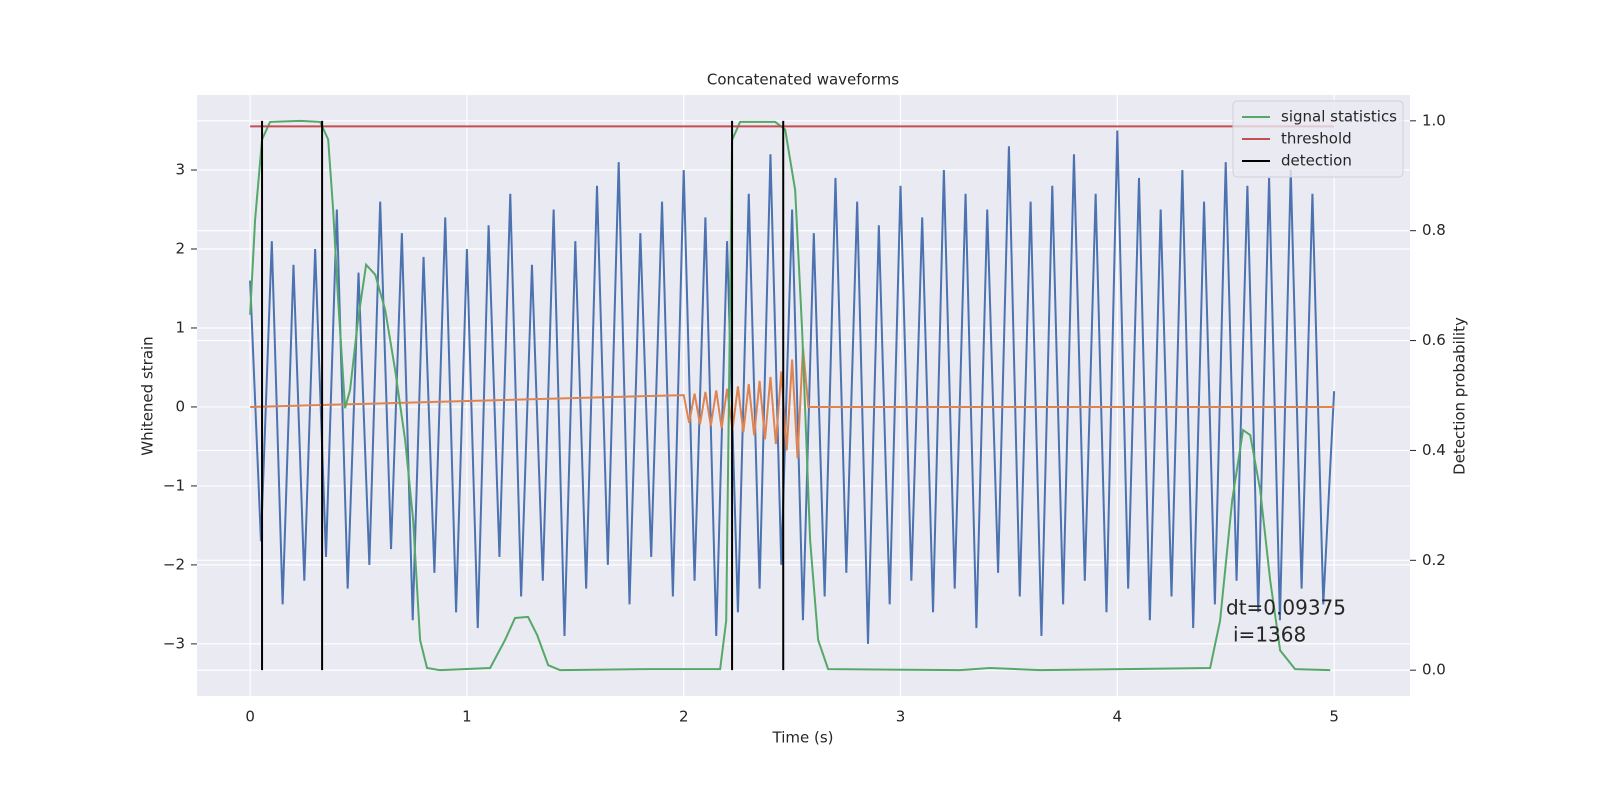 Image resolution: width=1600 pixels, height=800 pixels. What do you see at coordinates (684, 717) in the screenshot?
I see `x-tick-label: 2` at bounding box center [684, 717].